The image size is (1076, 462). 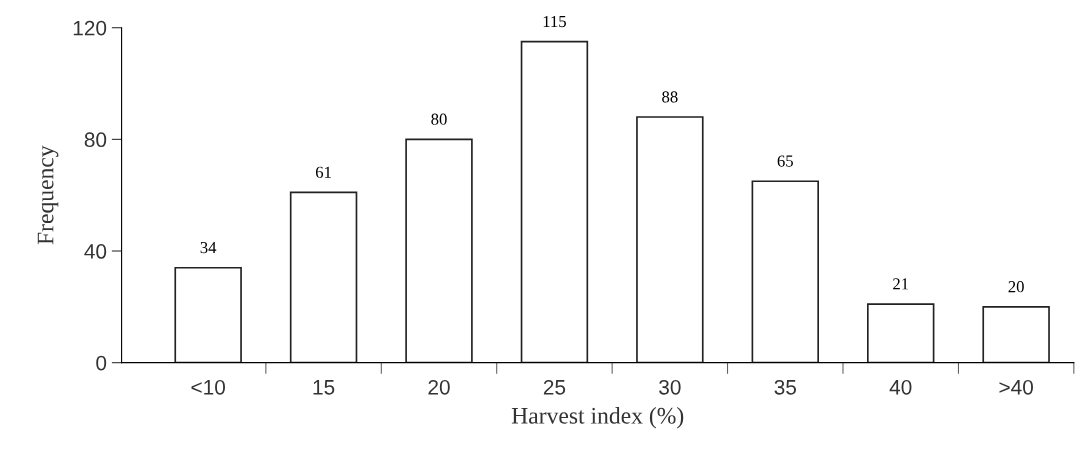 What do you see at coordinates (1016, 387) in the screenshot?
I see `x-tick-label: >40` at bounding box center [1016, 387].